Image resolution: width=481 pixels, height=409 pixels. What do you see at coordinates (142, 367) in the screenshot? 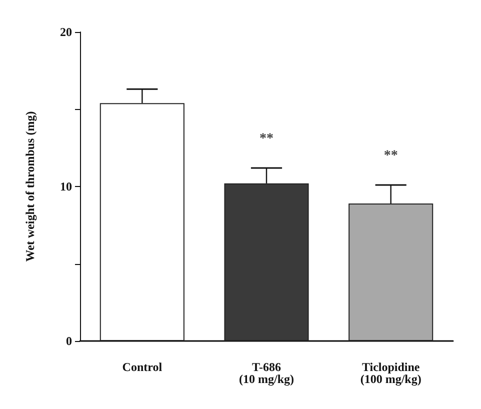
I see `x-tick-label: Control` at bounding box center [142, 367].